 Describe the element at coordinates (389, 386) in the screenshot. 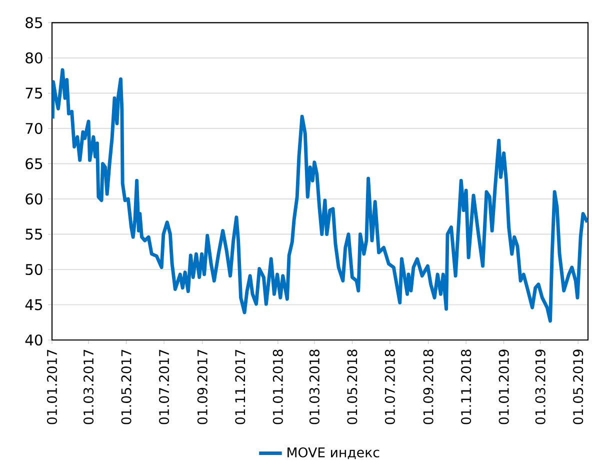

I see `x-tick-label: 01.07.2018` at that location.